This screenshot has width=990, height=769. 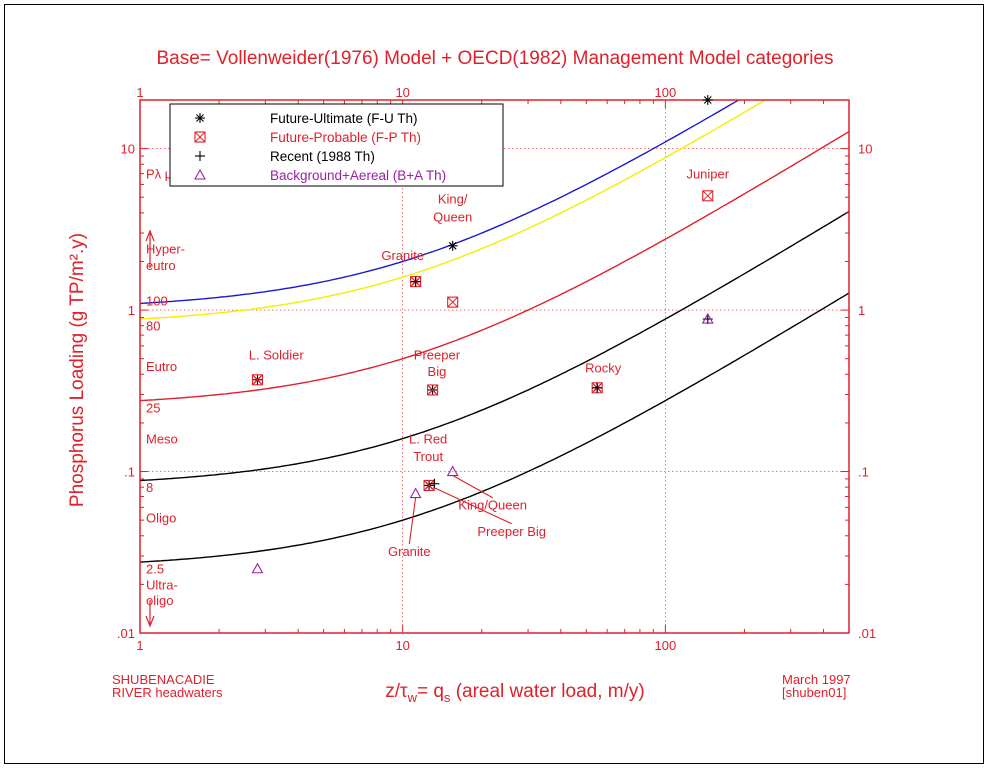 What do you see at coordinates (161, 366) in the screenshot?
I see `trophic-label: Eutro` at bounding box center [161, 366].